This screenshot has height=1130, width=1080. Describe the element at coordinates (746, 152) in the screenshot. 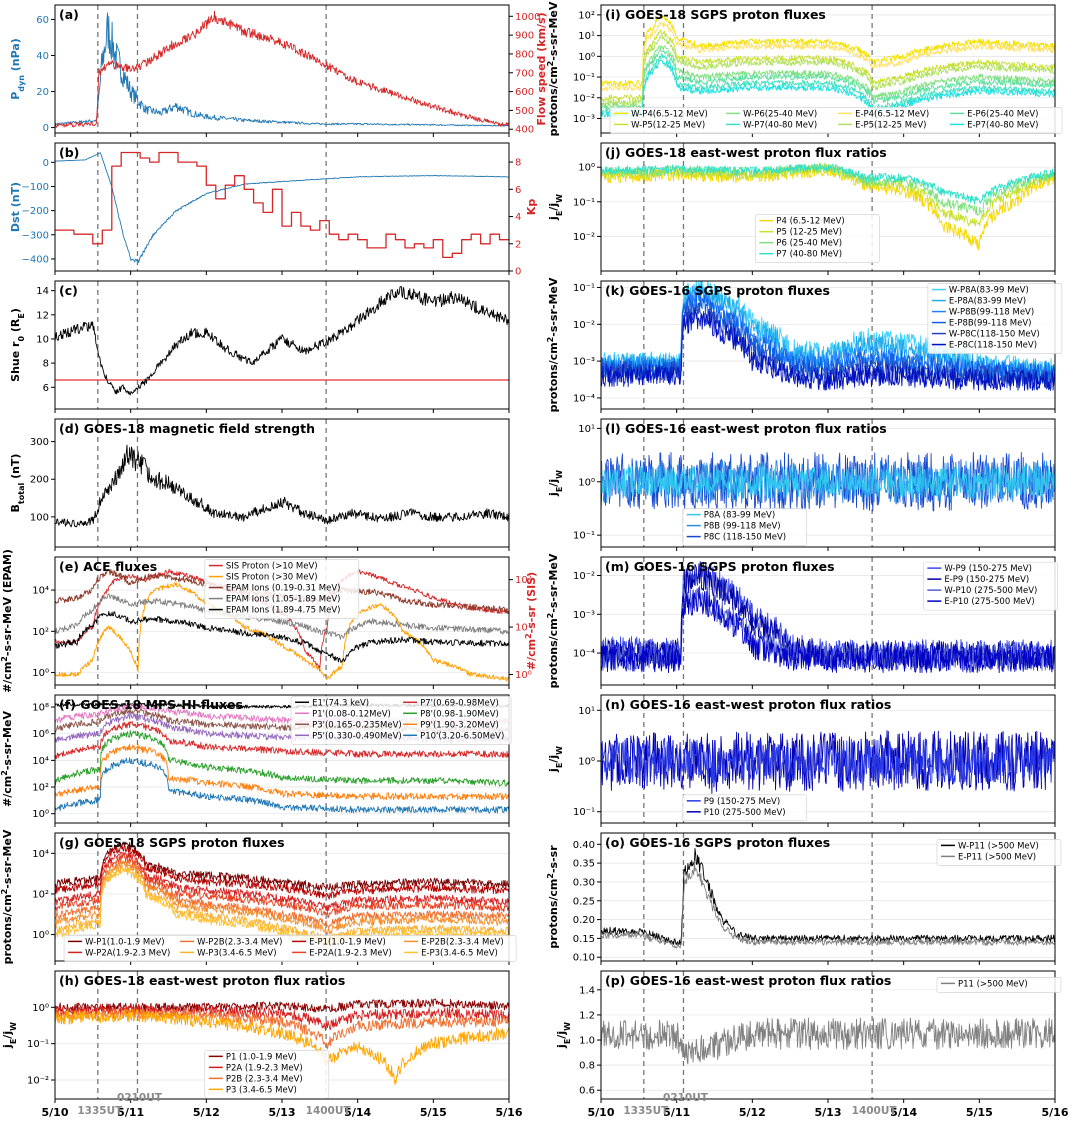

I see `panel-title: (j) GOES-18 east-west proton flux ratios` at that location.